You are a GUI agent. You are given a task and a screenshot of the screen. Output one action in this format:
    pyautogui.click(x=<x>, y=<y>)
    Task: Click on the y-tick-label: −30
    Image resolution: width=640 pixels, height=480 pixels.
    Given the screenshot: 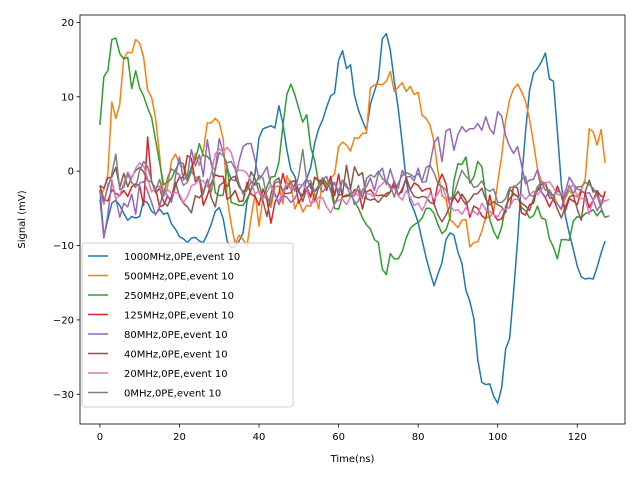 What is the action you would take?
    pyautogui.click(x=63, y=395)
    